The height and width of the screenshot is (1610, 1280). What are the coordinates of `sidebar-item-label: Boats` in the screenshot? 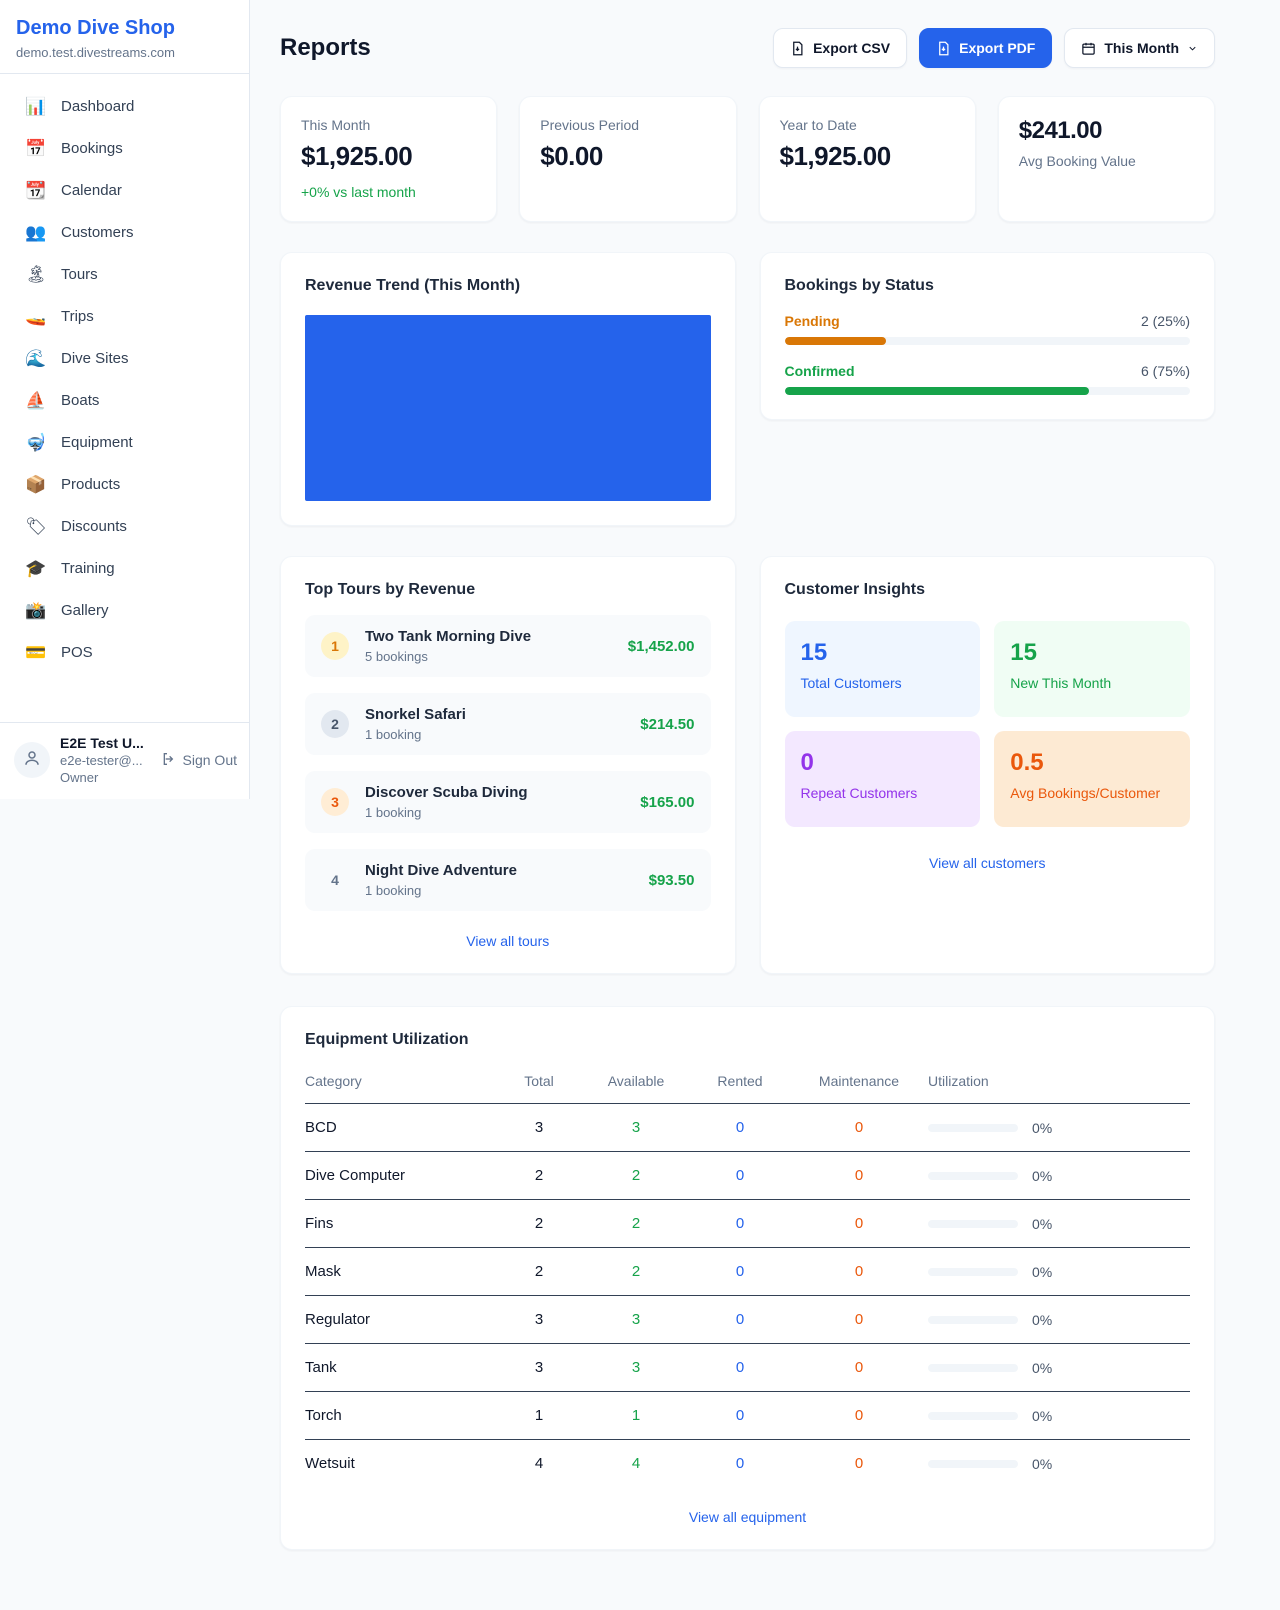 It's located at (80, 400).